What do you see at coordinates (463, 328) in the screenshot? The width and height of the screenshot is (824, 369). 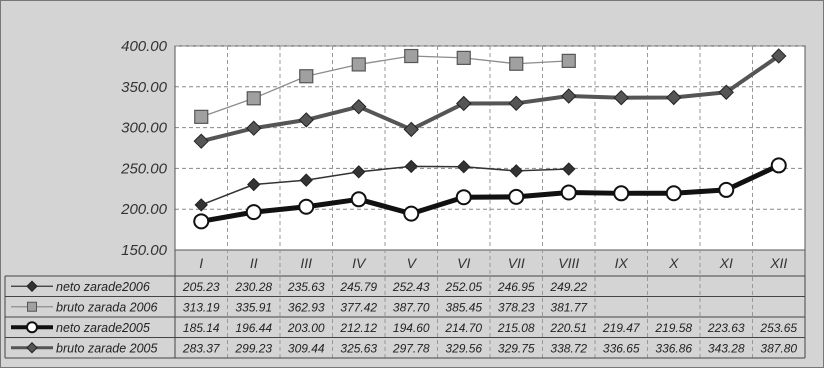 I see `data-cell: 214.70` at bounding box center [463, 328].